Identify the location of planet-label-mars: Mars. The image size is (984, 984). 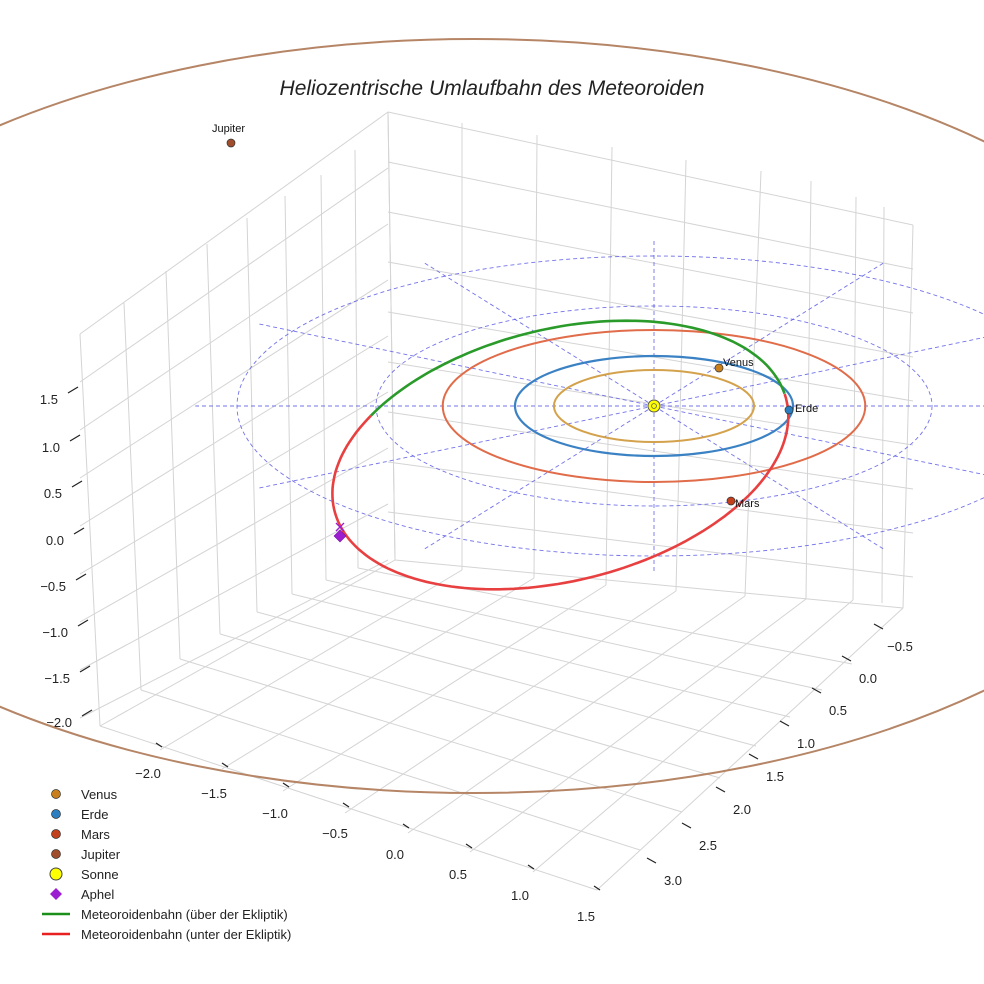
(747, 504).